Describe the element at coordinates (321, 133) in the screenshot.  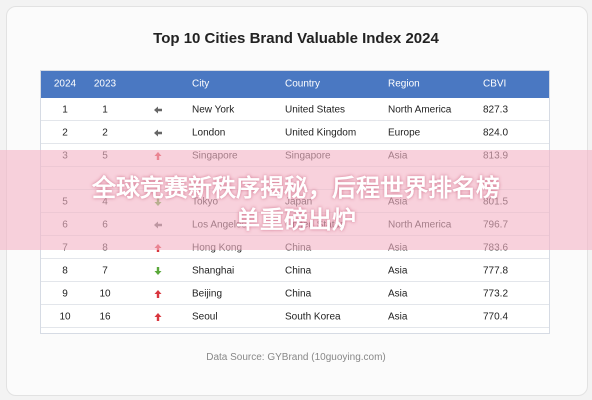
I see `table-cell: United Kingdom` at that location.